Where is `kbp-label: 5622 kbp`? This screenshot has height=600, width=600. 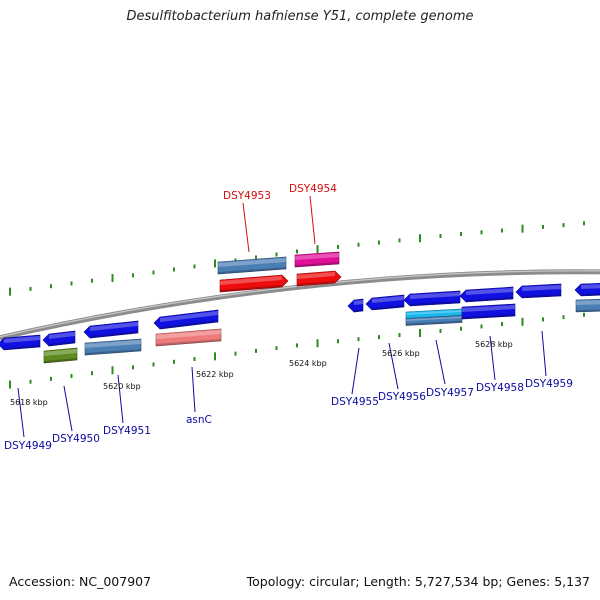 kbp-label: 5622 kbp is located at coordinates (215, 374).